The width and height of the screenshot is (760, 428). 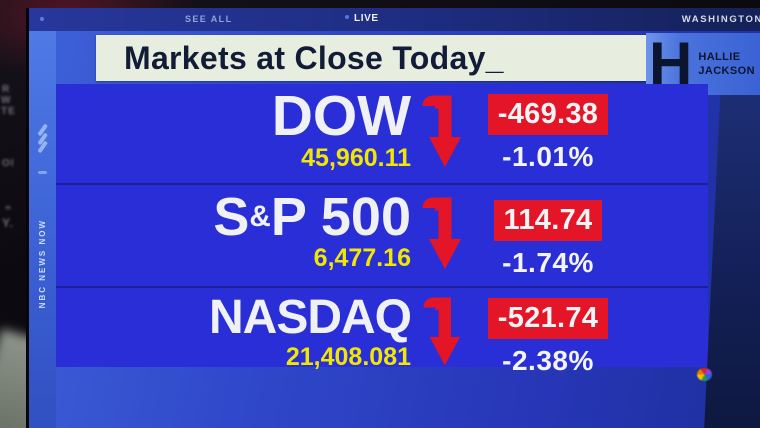 I want to click on index-value: 21,408.081, so click(x=348, y=357).